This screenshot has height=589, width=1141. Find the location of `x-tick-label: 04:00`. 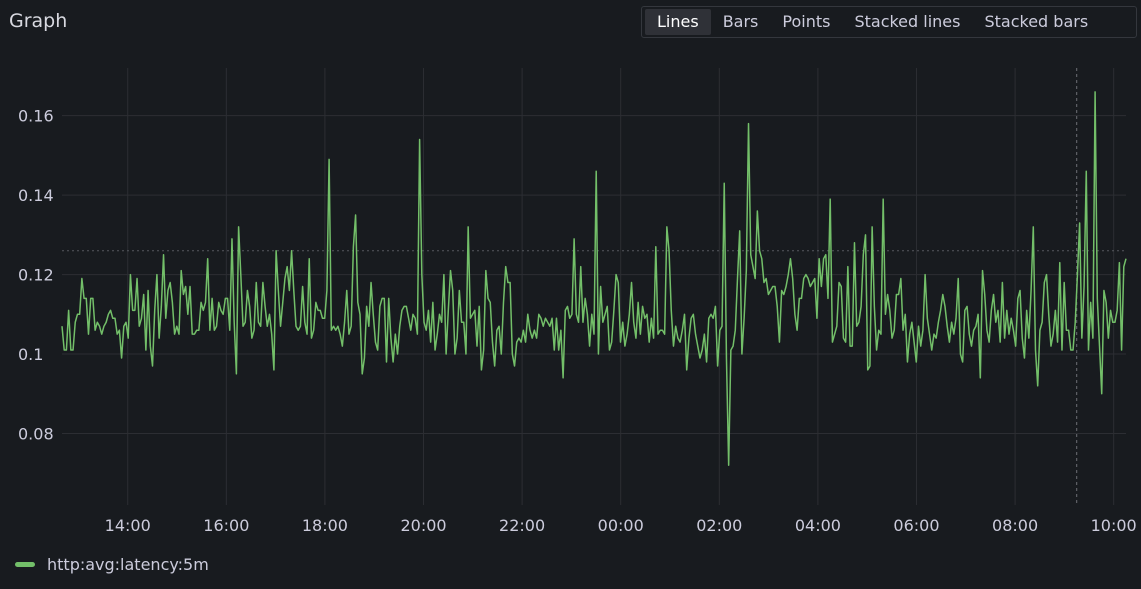

x-tick-label: 04:00 is located at coordinates (818, 525).